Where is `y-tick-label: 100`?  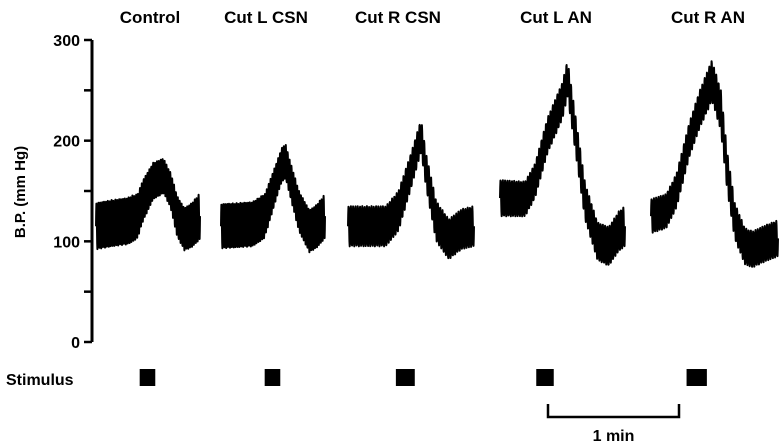 y-tick-label: 100 is located at coordinates (66, 242).